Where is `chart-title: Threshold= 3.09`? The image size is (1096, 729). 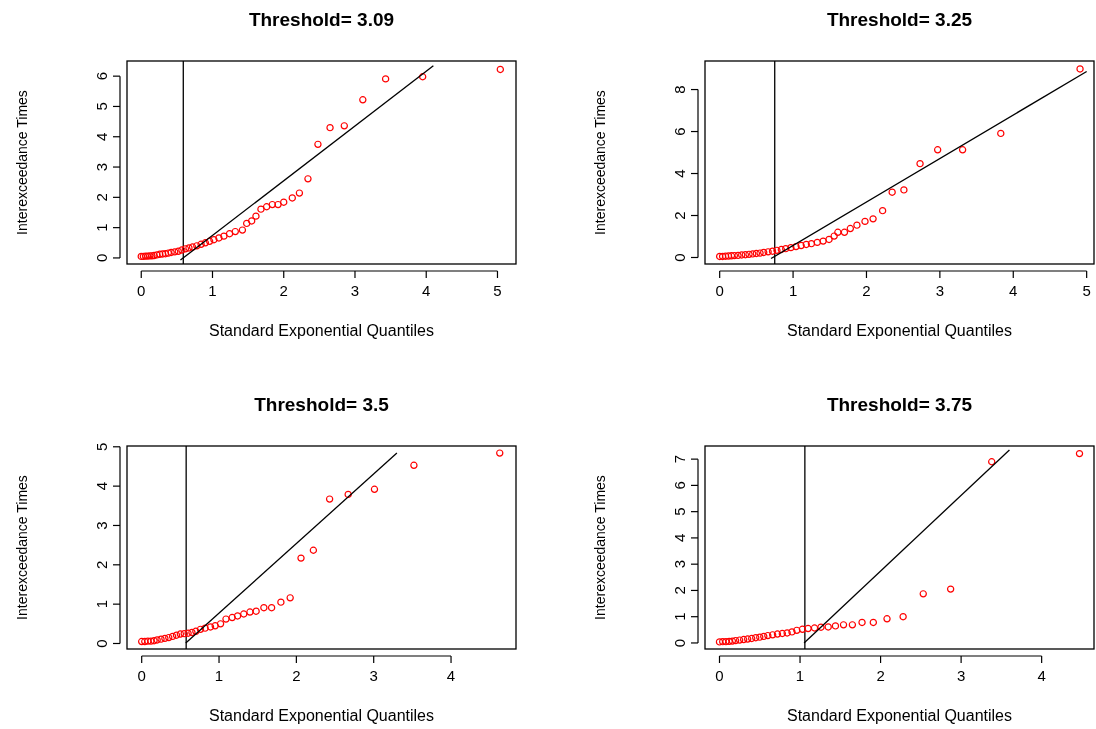
chart-title: Threshold= 3.09 is located at coordinates (321, 19).